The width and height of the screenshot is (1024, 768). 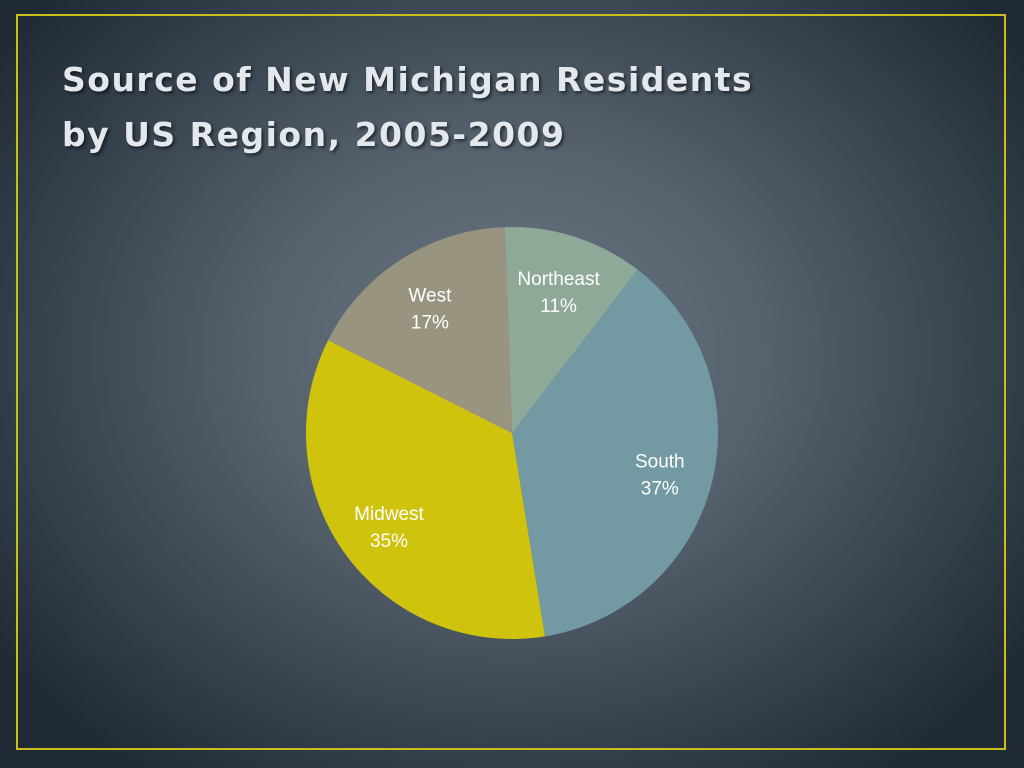 I want to click on pie-slice-northeast, so click(x=571, y=330).